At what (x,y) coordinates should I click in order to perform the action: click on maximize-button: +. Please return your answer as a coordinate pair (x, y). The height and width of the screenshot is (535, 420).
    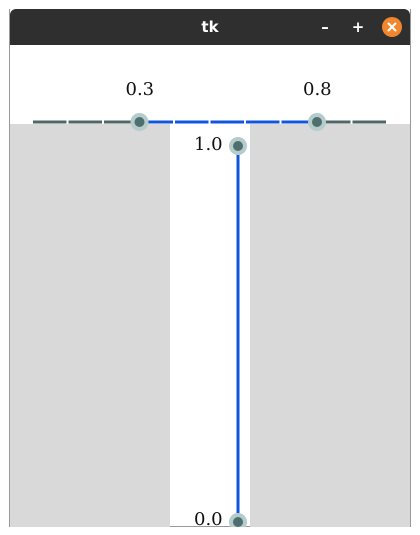
    Looking at the image, I should click on (358, 27).